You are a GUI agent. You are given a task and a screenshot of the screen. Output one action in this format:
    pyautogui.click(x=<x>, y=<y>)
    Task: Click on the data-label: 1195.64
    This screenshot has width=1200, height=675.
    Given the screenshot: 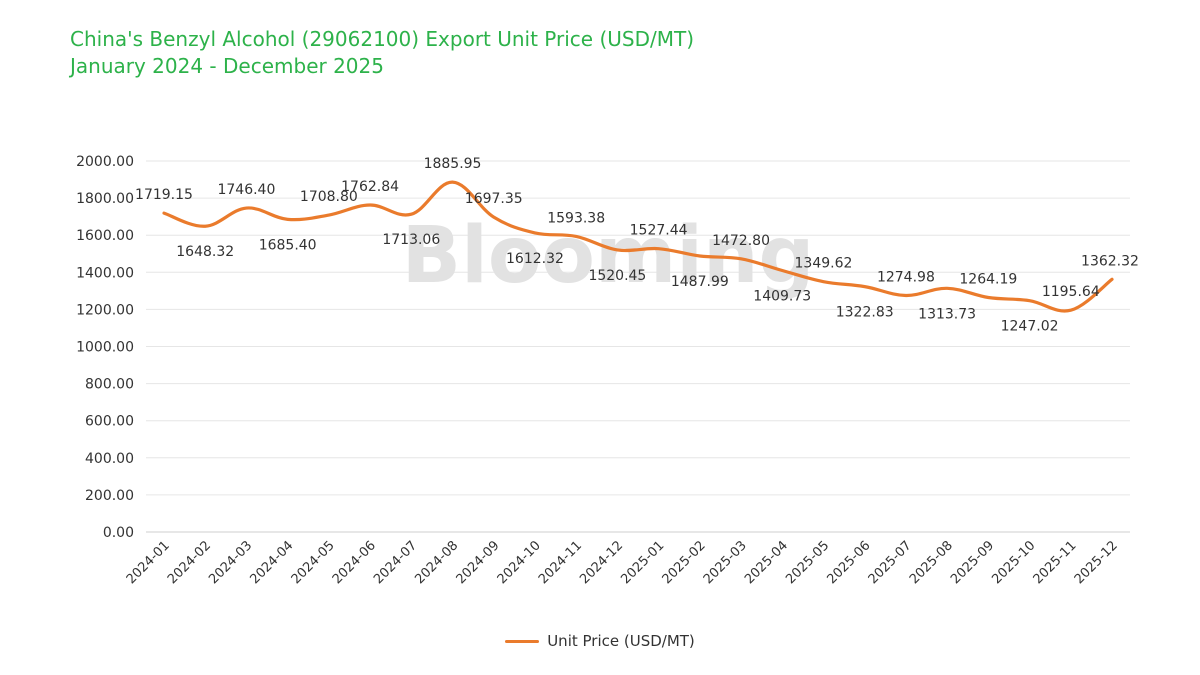 What is the action you would take?
    pyautogui.click(x=1071, y=292)
    